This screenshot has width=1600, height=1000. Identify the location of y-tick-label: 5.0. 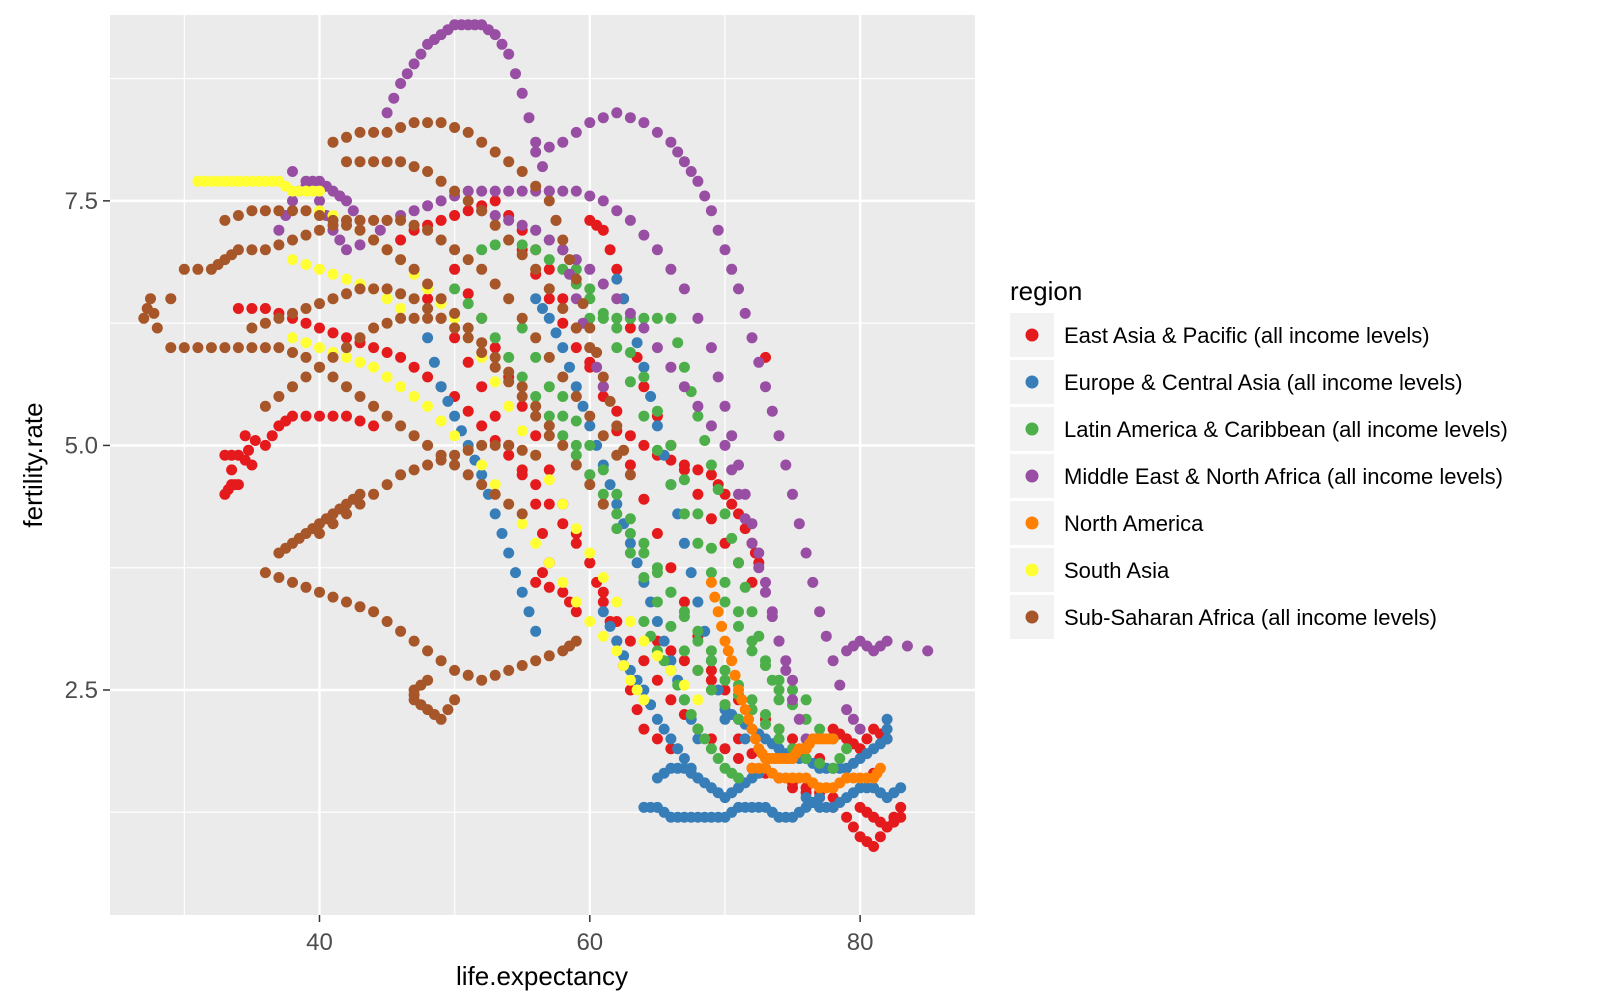
(81, 445).